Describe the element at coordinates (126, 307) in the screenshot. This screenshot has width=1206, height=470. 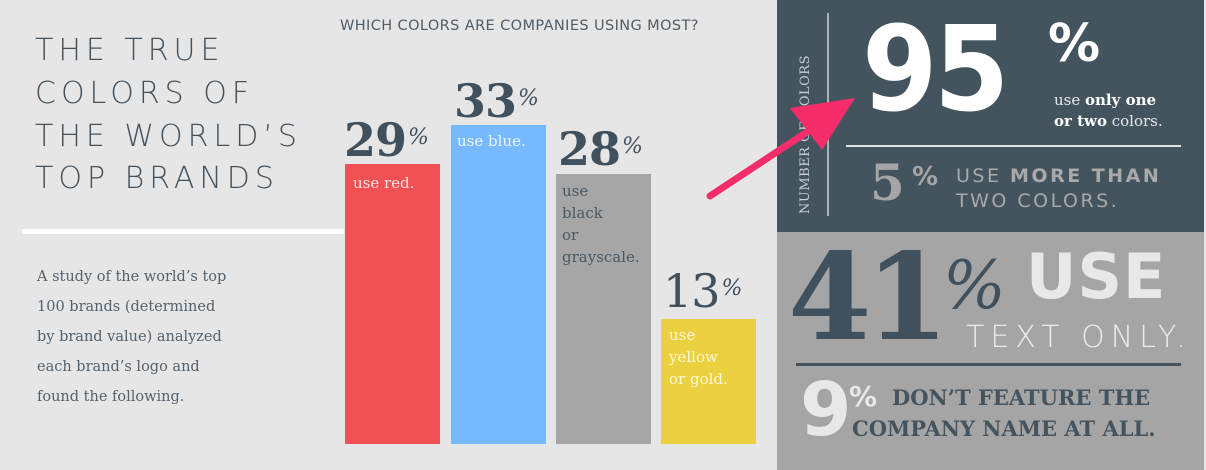
I see `intro-line: 100 brands (determined` at that location.